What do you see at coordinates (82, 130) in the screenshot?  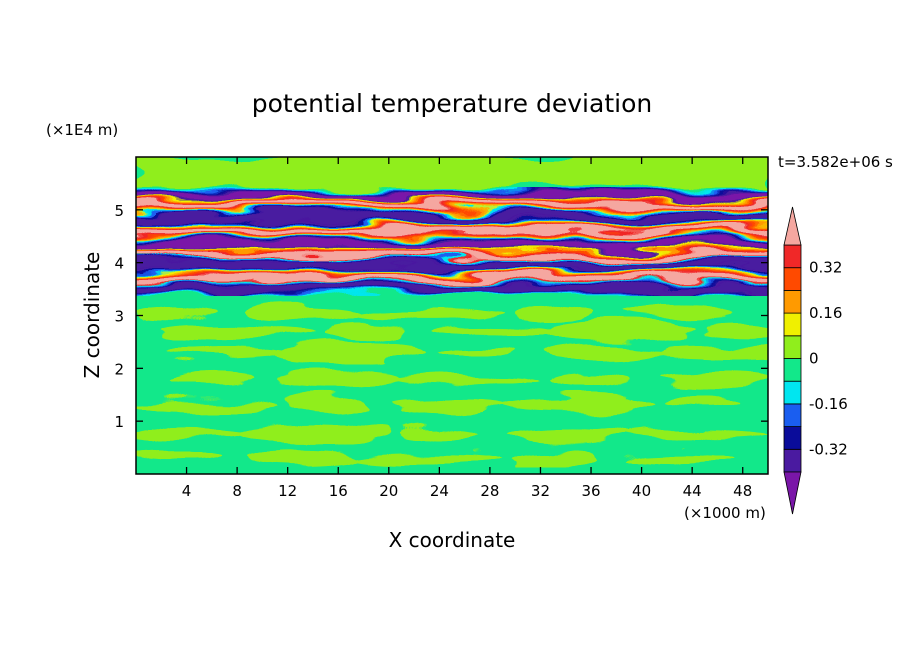 I see `y-unit-label: (×1E4 m)` at bounding box center [82, 130].